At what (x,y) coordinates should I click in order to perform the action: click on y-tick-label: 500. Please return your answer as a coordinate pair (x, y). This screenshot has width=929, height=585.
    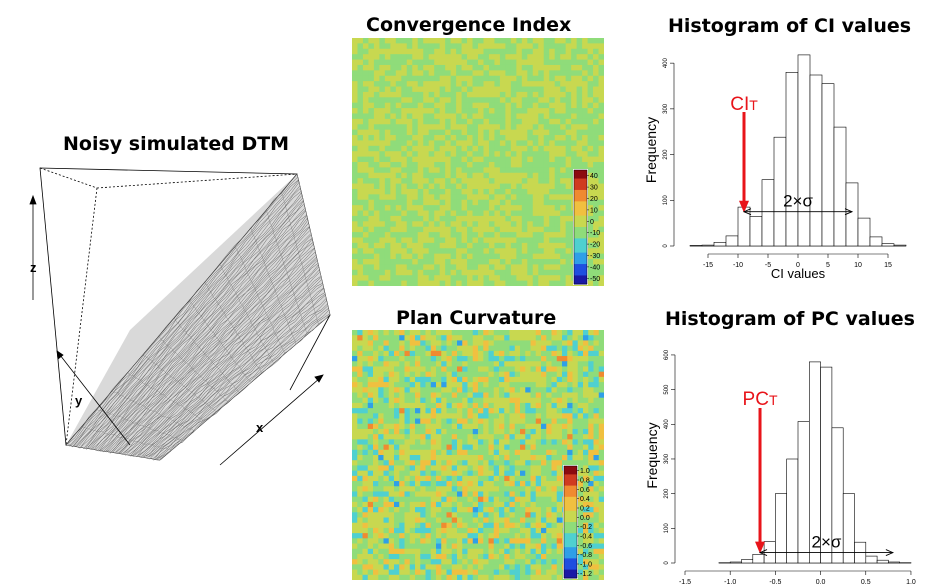
    Looking at the image, I should click on (667, 389).